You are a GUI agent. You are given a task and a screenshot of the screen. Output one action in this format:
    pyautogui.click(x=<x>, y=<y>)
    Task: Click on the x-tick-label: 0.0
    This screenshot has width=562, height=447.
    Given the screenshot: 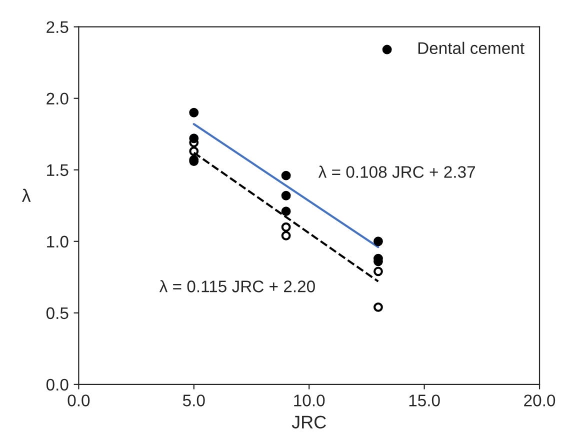 What is the action you would take?
    pyautogui.click(x=79, y=400)
    